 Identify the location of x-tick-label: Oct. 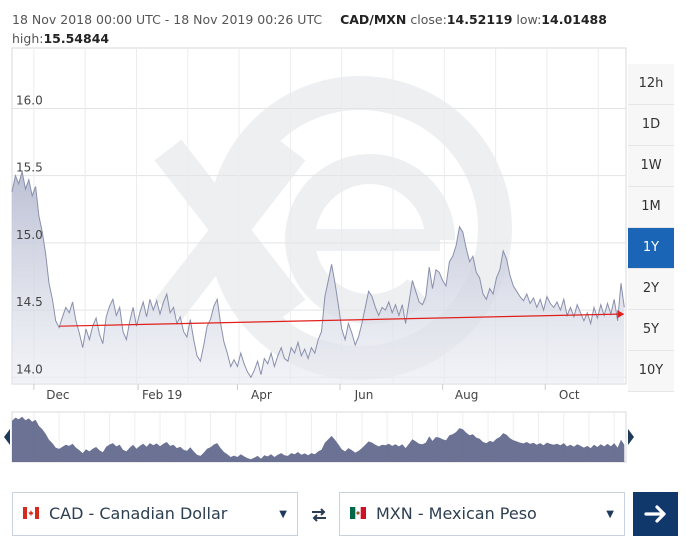
(569, 395).